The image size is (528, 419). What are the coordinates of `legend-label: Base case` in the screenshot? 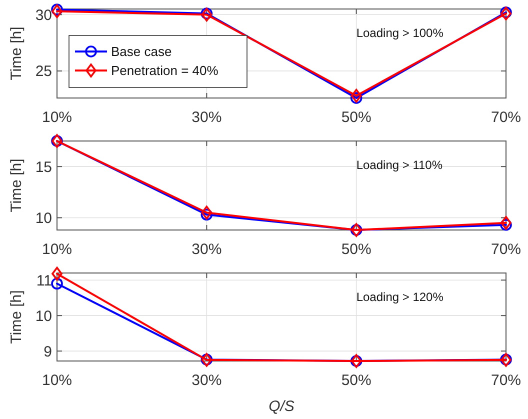 It's located at (141, 52).